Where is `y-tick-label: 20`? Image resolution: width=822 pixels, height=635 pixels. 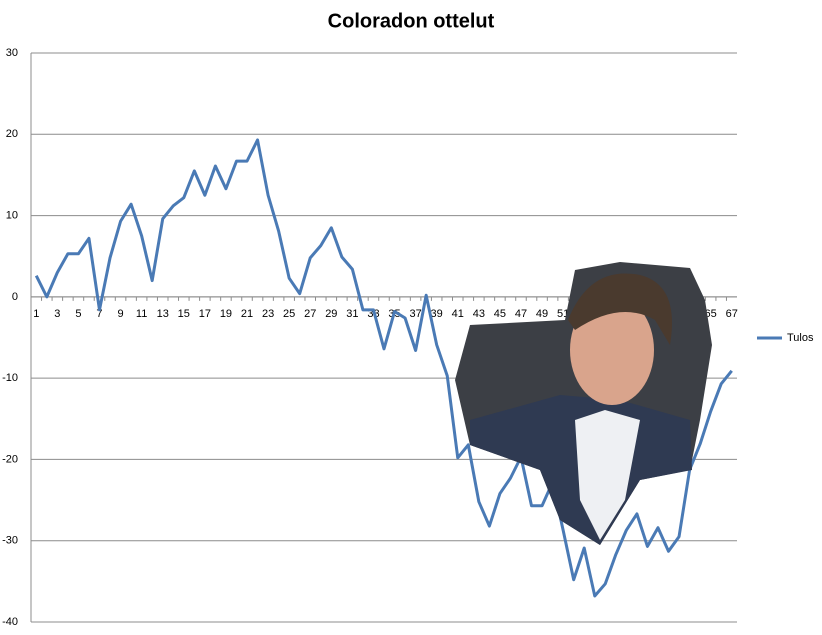
y-tick-label: 20 is located at coordinates (12, 134).